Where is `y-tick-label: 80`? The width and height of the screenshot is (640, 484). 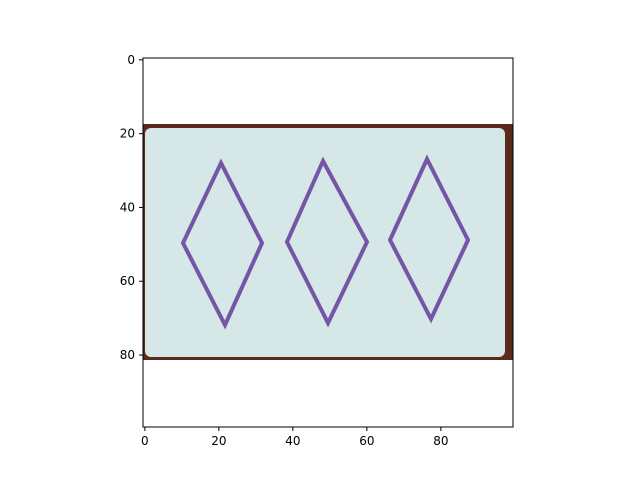 y-tick-label: 80 is located at coordinates (127, 355).